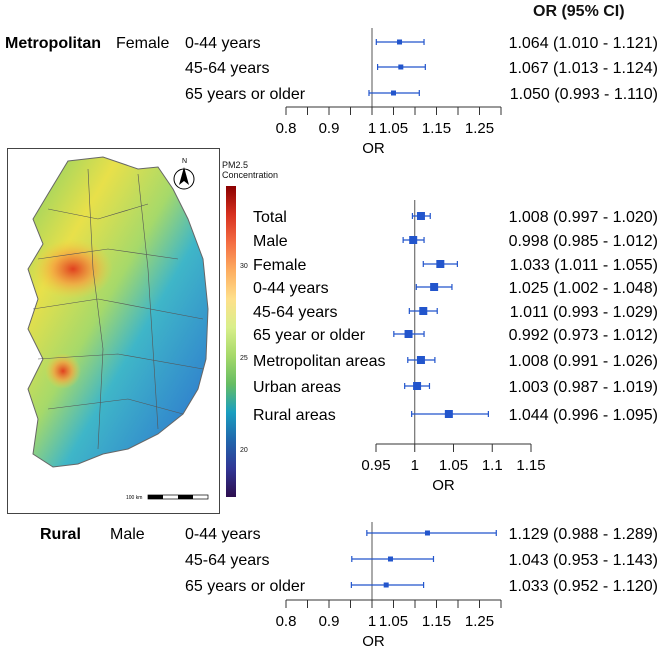  I want to click on group-label: Rural, so click(60, 534).